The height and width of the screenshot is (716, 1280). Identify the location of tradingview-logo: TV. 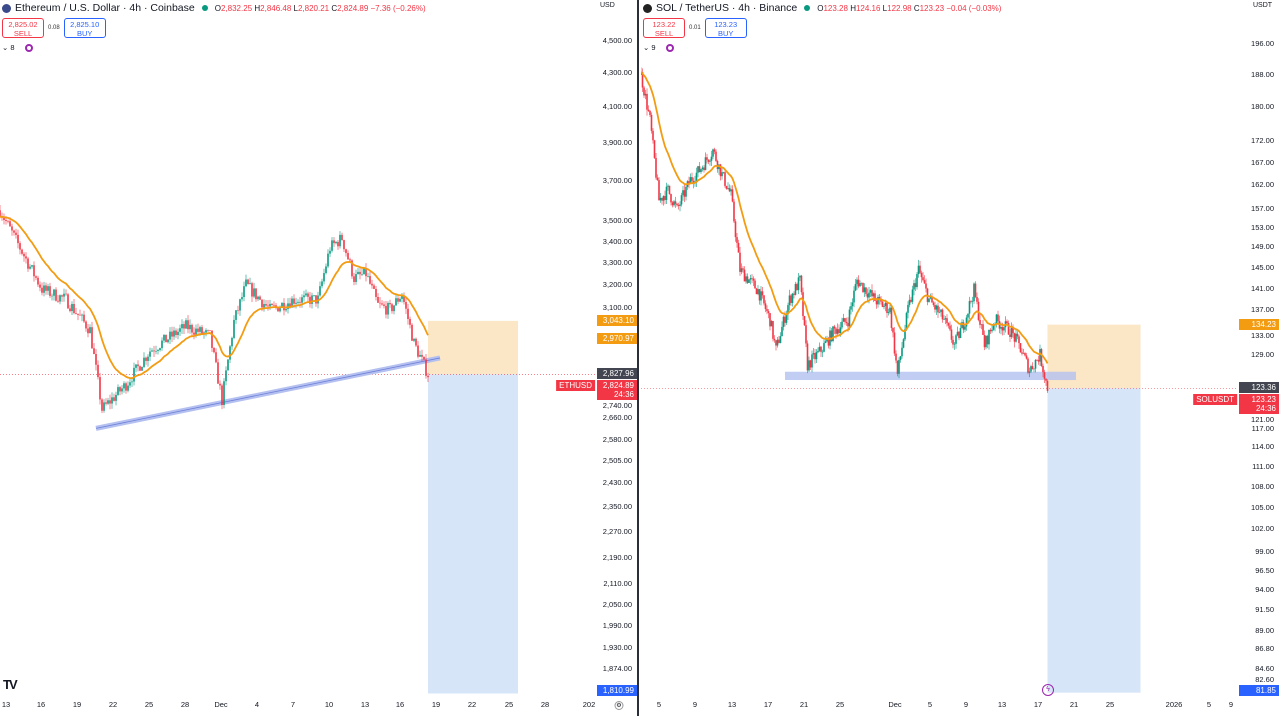
(10, 684).